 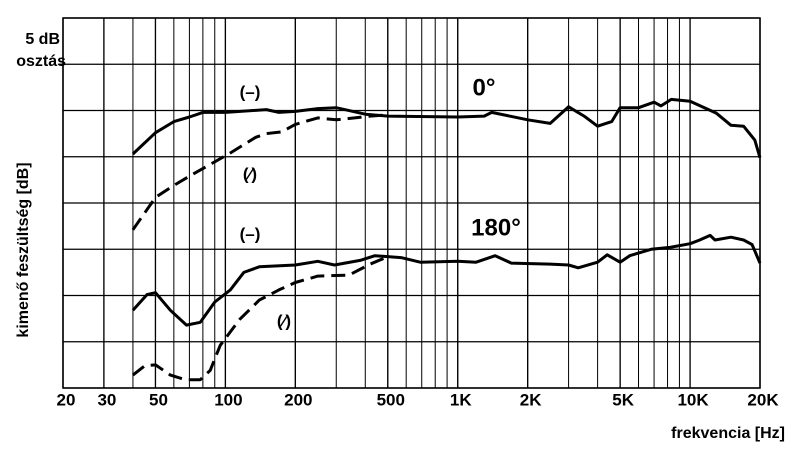 I want to click on x-tick-label: 10K, so click(x=693, y=399).